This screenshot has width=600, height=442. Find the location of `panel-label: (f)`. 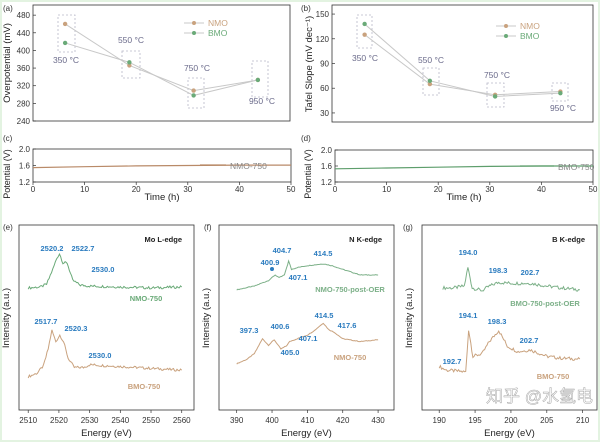

panel-label: (f) is located at coordinates (208, 227).